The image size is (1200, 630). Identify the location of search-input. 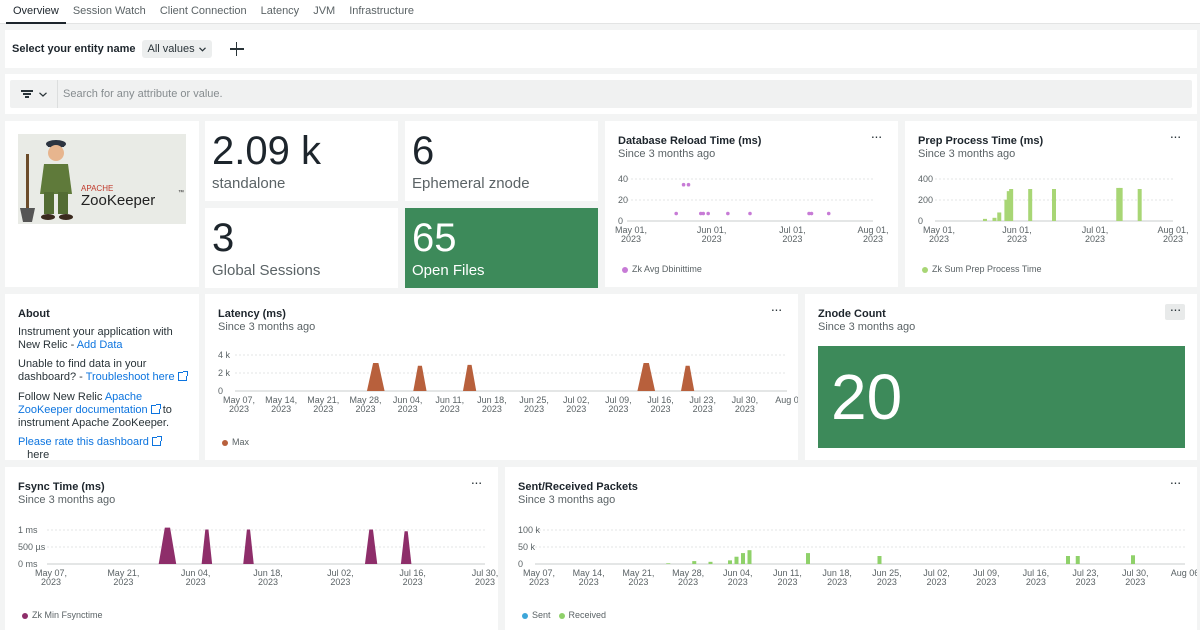
(508, 94).